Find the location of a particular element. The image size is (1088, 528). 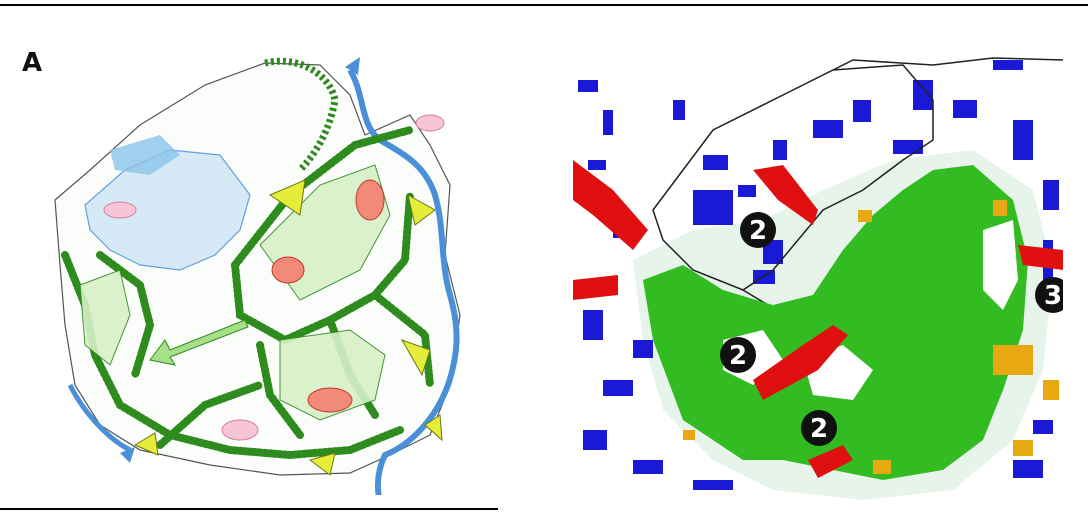

sketch-treeline-north is located at coordinates (301, 115).